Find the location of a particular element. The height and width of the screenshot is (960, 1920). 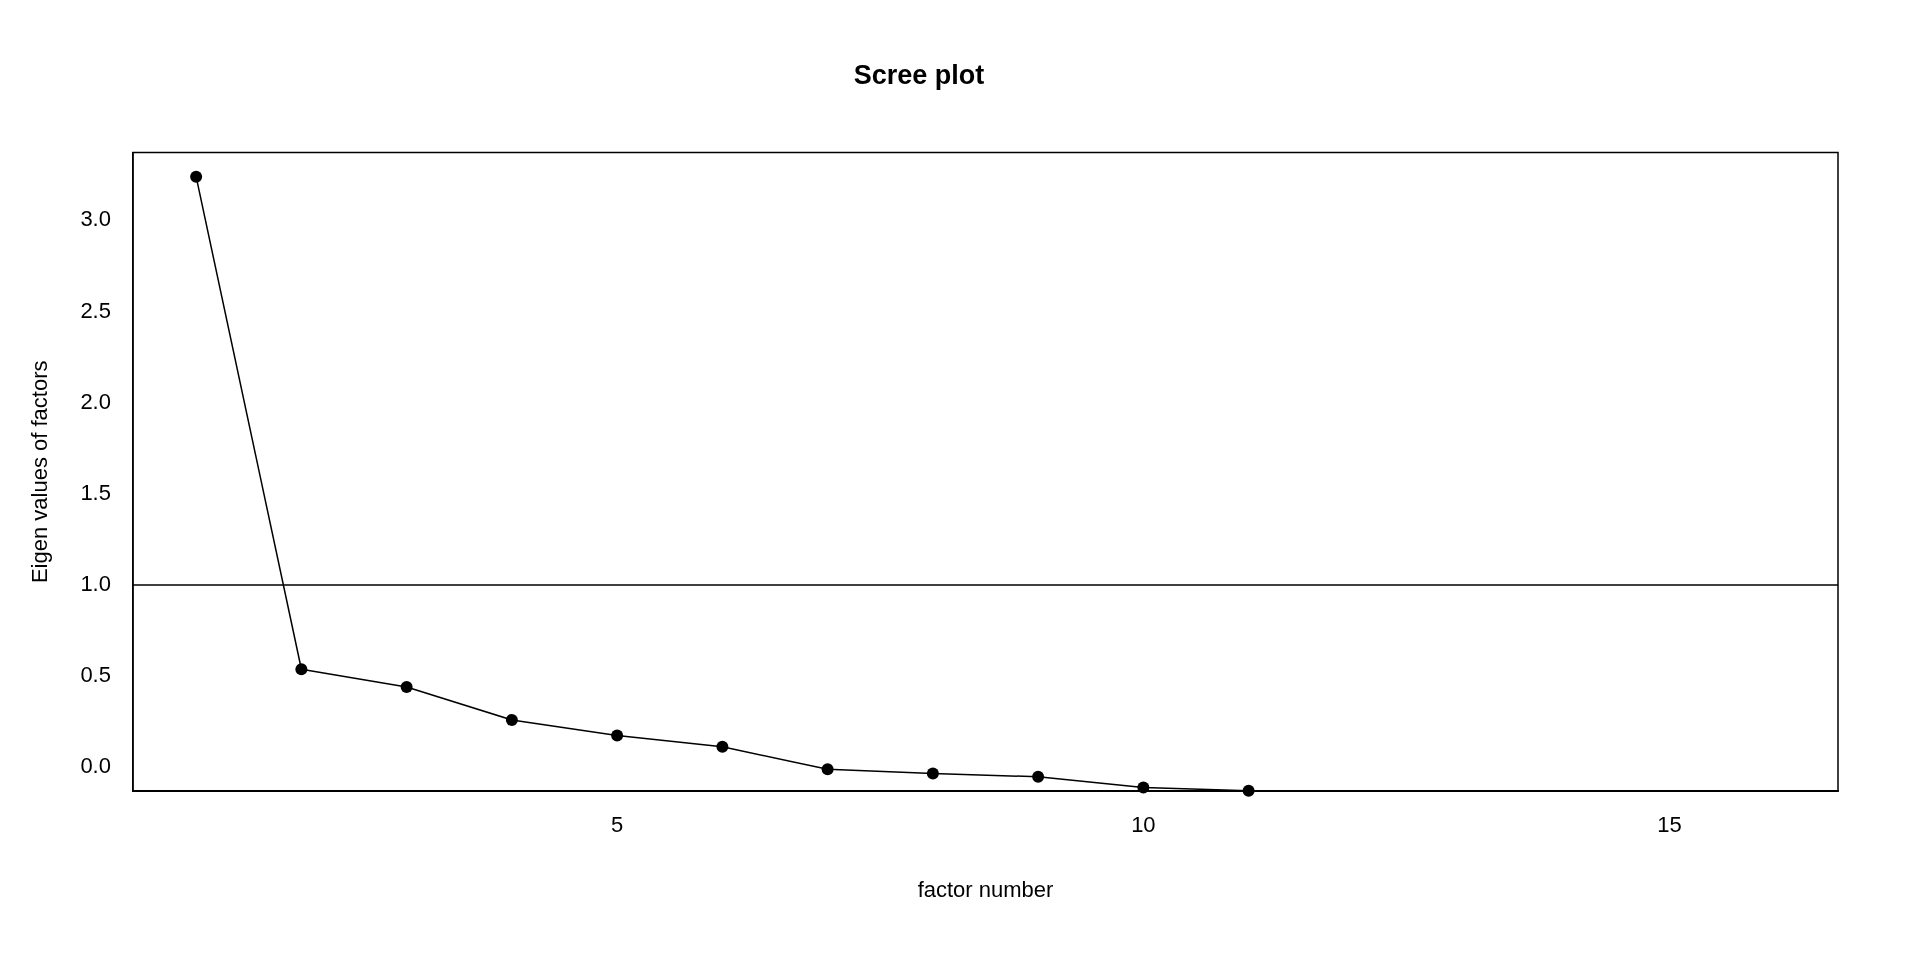

x-tick-label: 10 is located at coordinates (1143, 825).